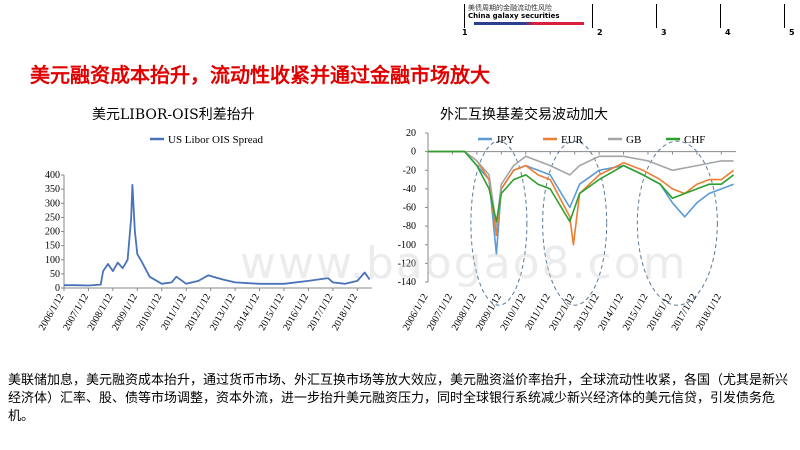 This screenshot has height=450, width=800. I want to click on y-tick-label: -20, so click(409, 170).